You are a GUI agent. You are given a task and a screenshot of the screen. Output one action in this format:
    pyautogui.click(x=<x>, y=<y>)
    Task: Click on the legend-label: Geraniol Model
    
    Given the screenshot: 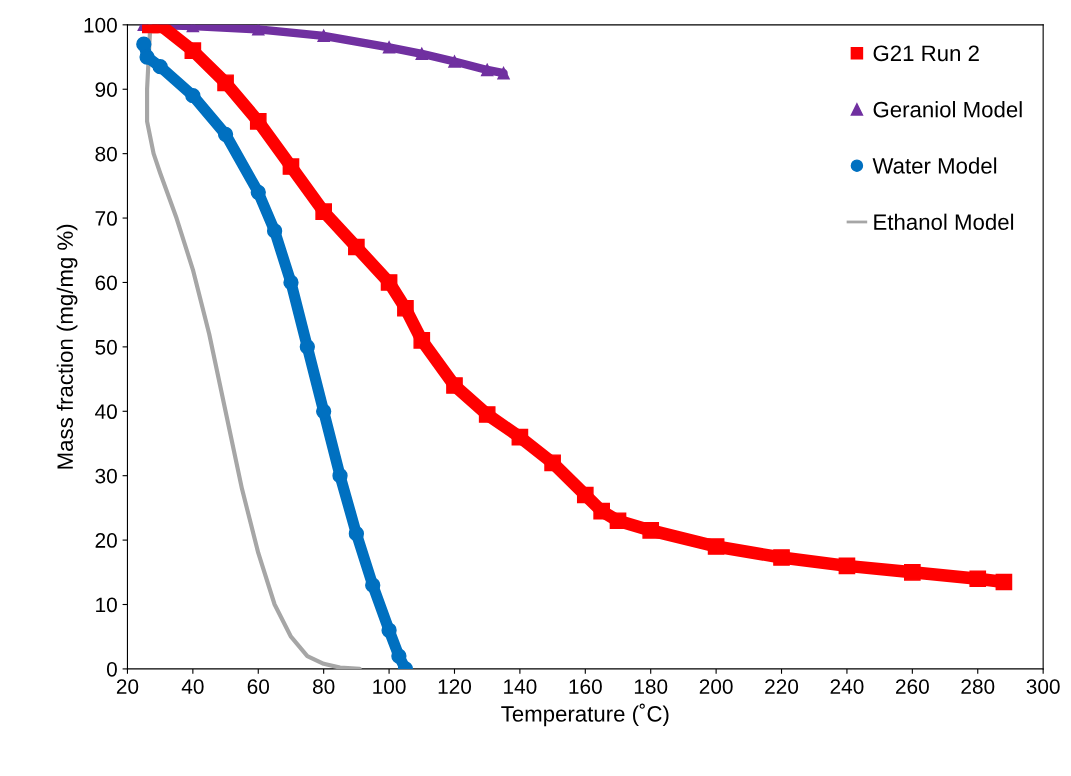 What is the action you would take?
    pyautogui.click(x=947, y=109)
    